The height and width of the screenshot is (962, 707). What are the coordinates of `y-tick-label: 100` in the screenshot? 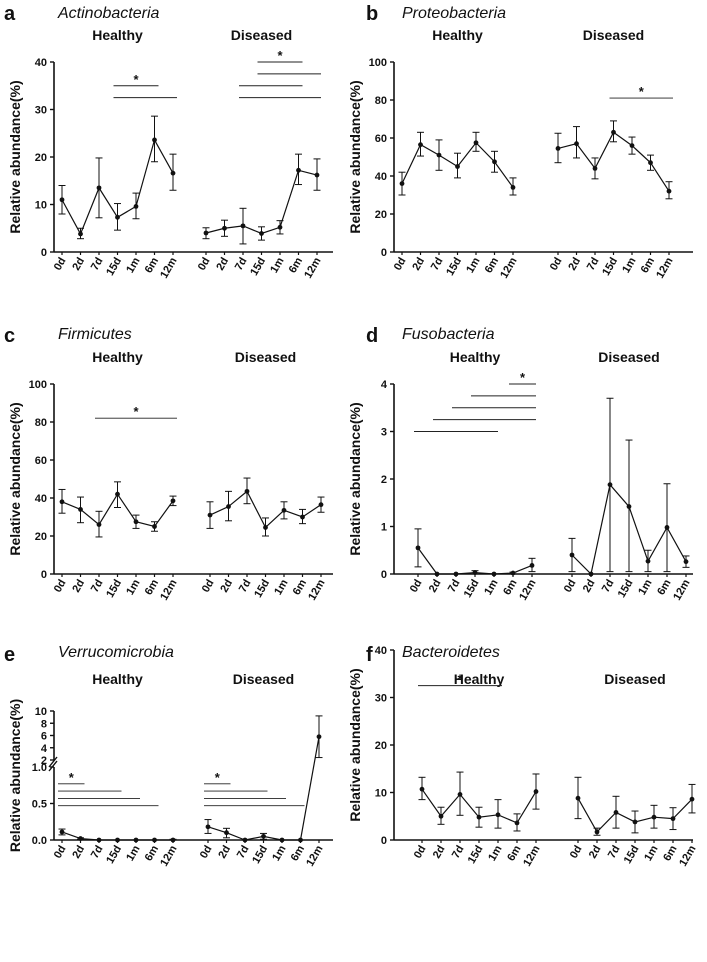 It's located at (378, 63).